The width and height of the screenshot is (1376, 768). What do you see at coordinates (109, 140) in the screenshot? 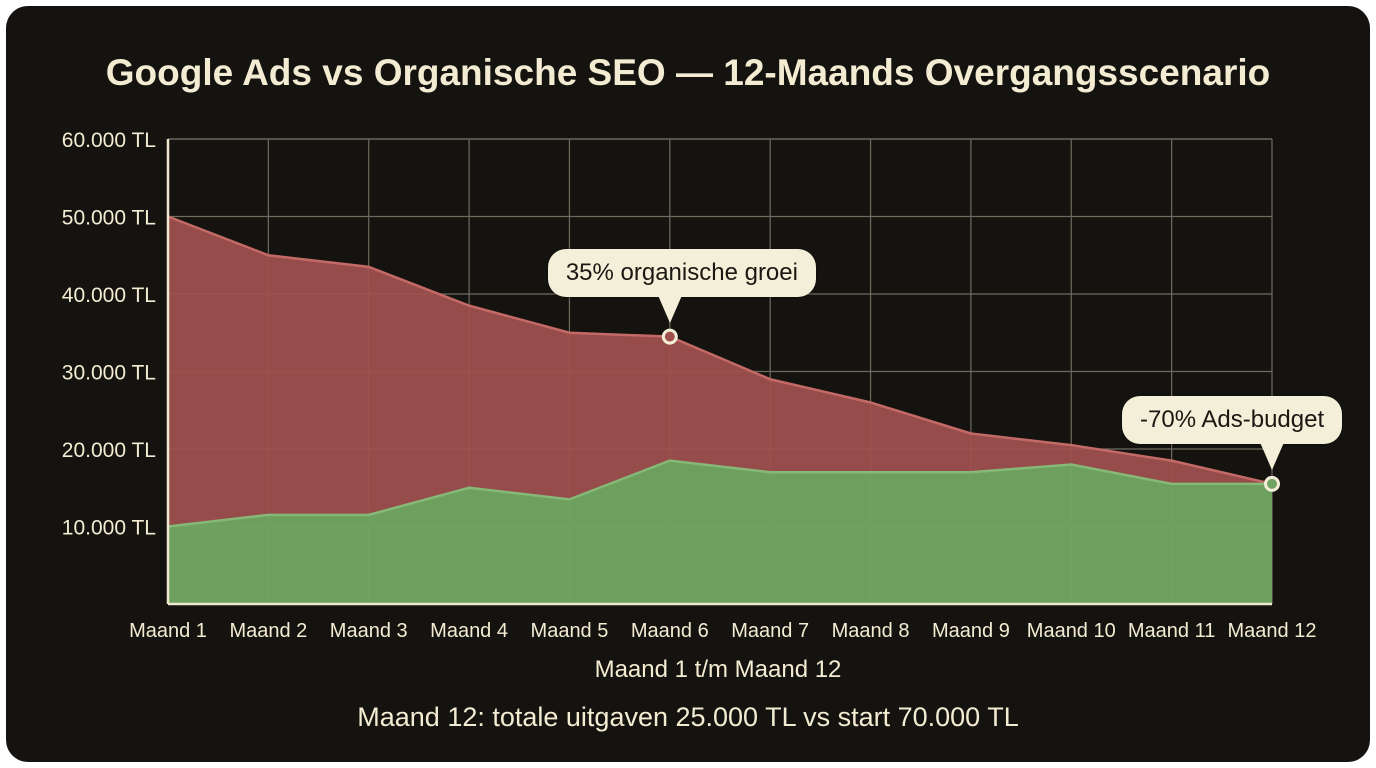
I see `y-tick-label: 60.000 TL` at bounding box center [109, 140].